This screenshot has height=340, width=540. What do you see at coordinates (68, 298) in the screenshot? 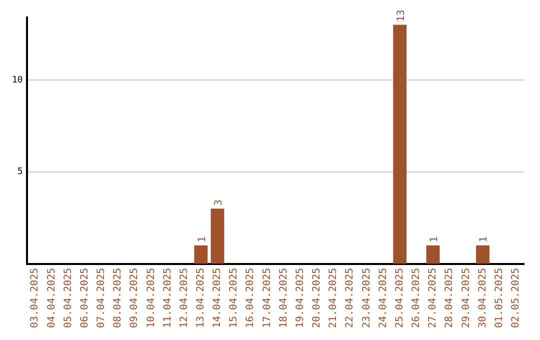
I see `x-tick-label: 05.04.2025` at bounding box center [68, 298].